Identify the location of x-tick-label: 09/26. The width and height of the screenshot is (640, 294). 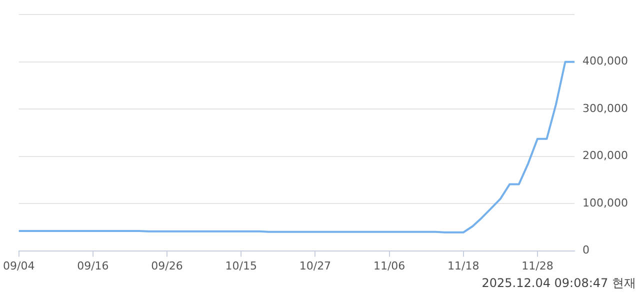
(167, 265).